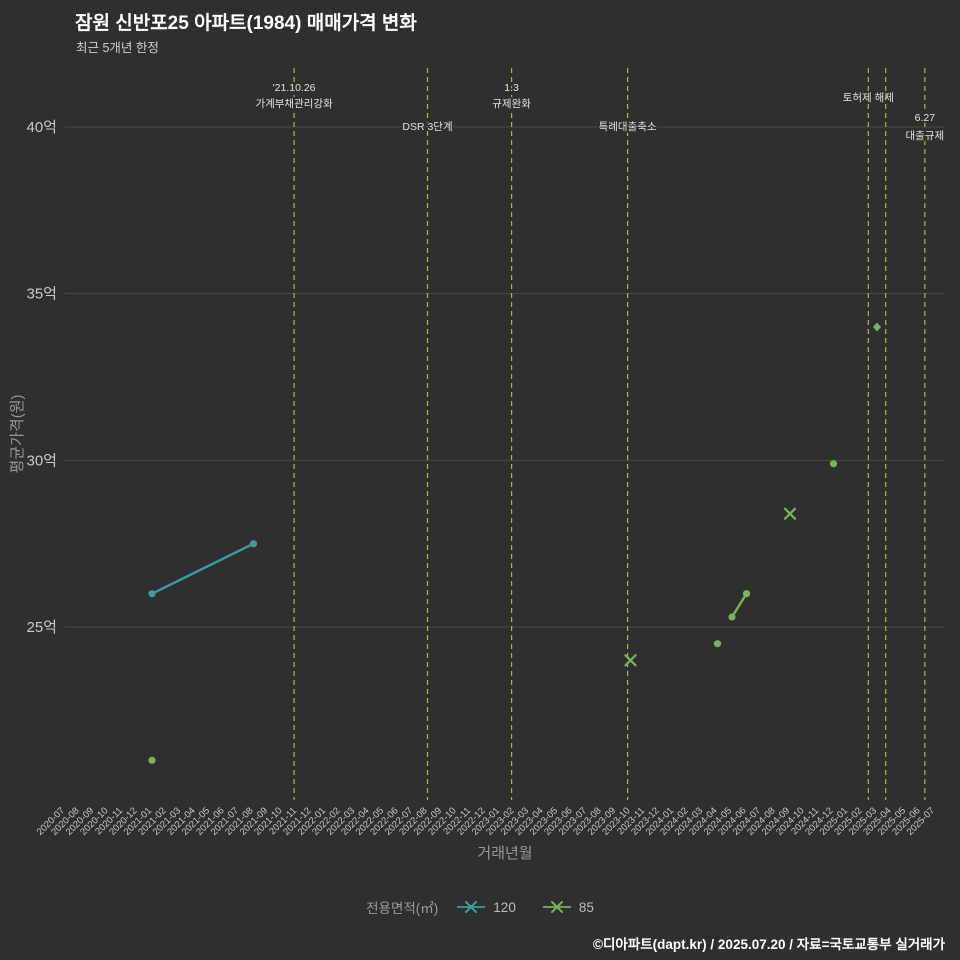  I want to click on event-label: 특례대출축소, so click(628, 127).